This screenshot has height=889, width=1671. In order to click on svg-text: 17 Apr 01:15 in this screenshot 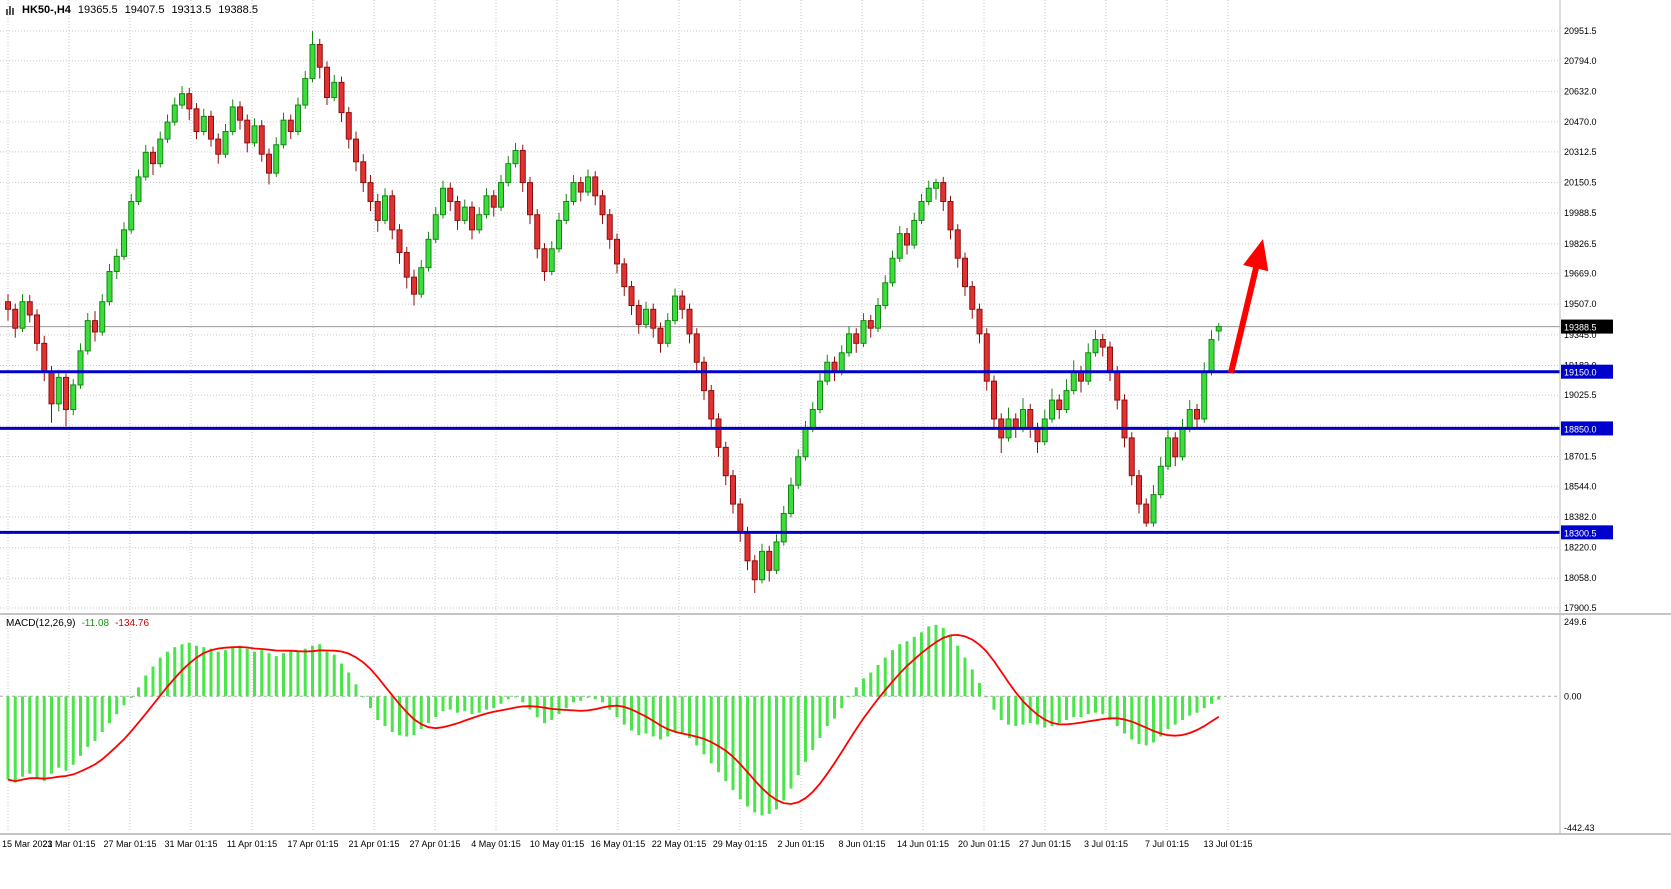, I will do `click(312, 844)`.